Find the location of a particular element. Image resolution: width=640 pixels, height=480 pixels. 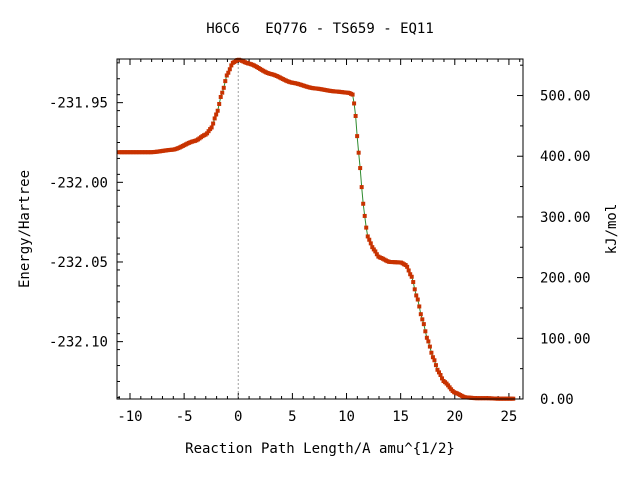

x-tick-label: 10 is located at coordinates (346, 417).